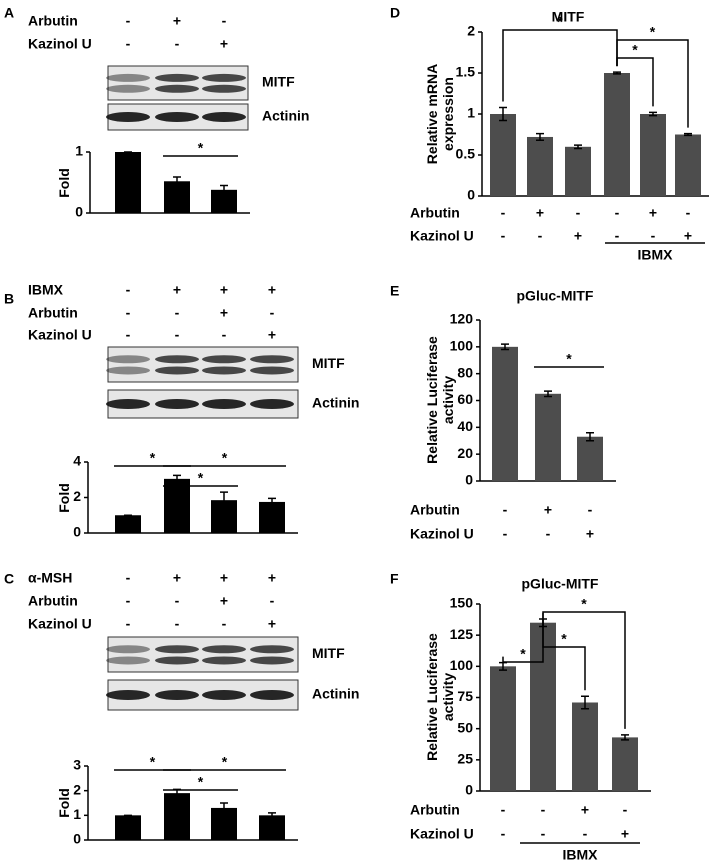 The height and width of the screenshot is (866, 709). What do you see at coordinates (465, 727) in the screenshot?
I see `y-tick-label: 50` at bounding box center [465, 727].